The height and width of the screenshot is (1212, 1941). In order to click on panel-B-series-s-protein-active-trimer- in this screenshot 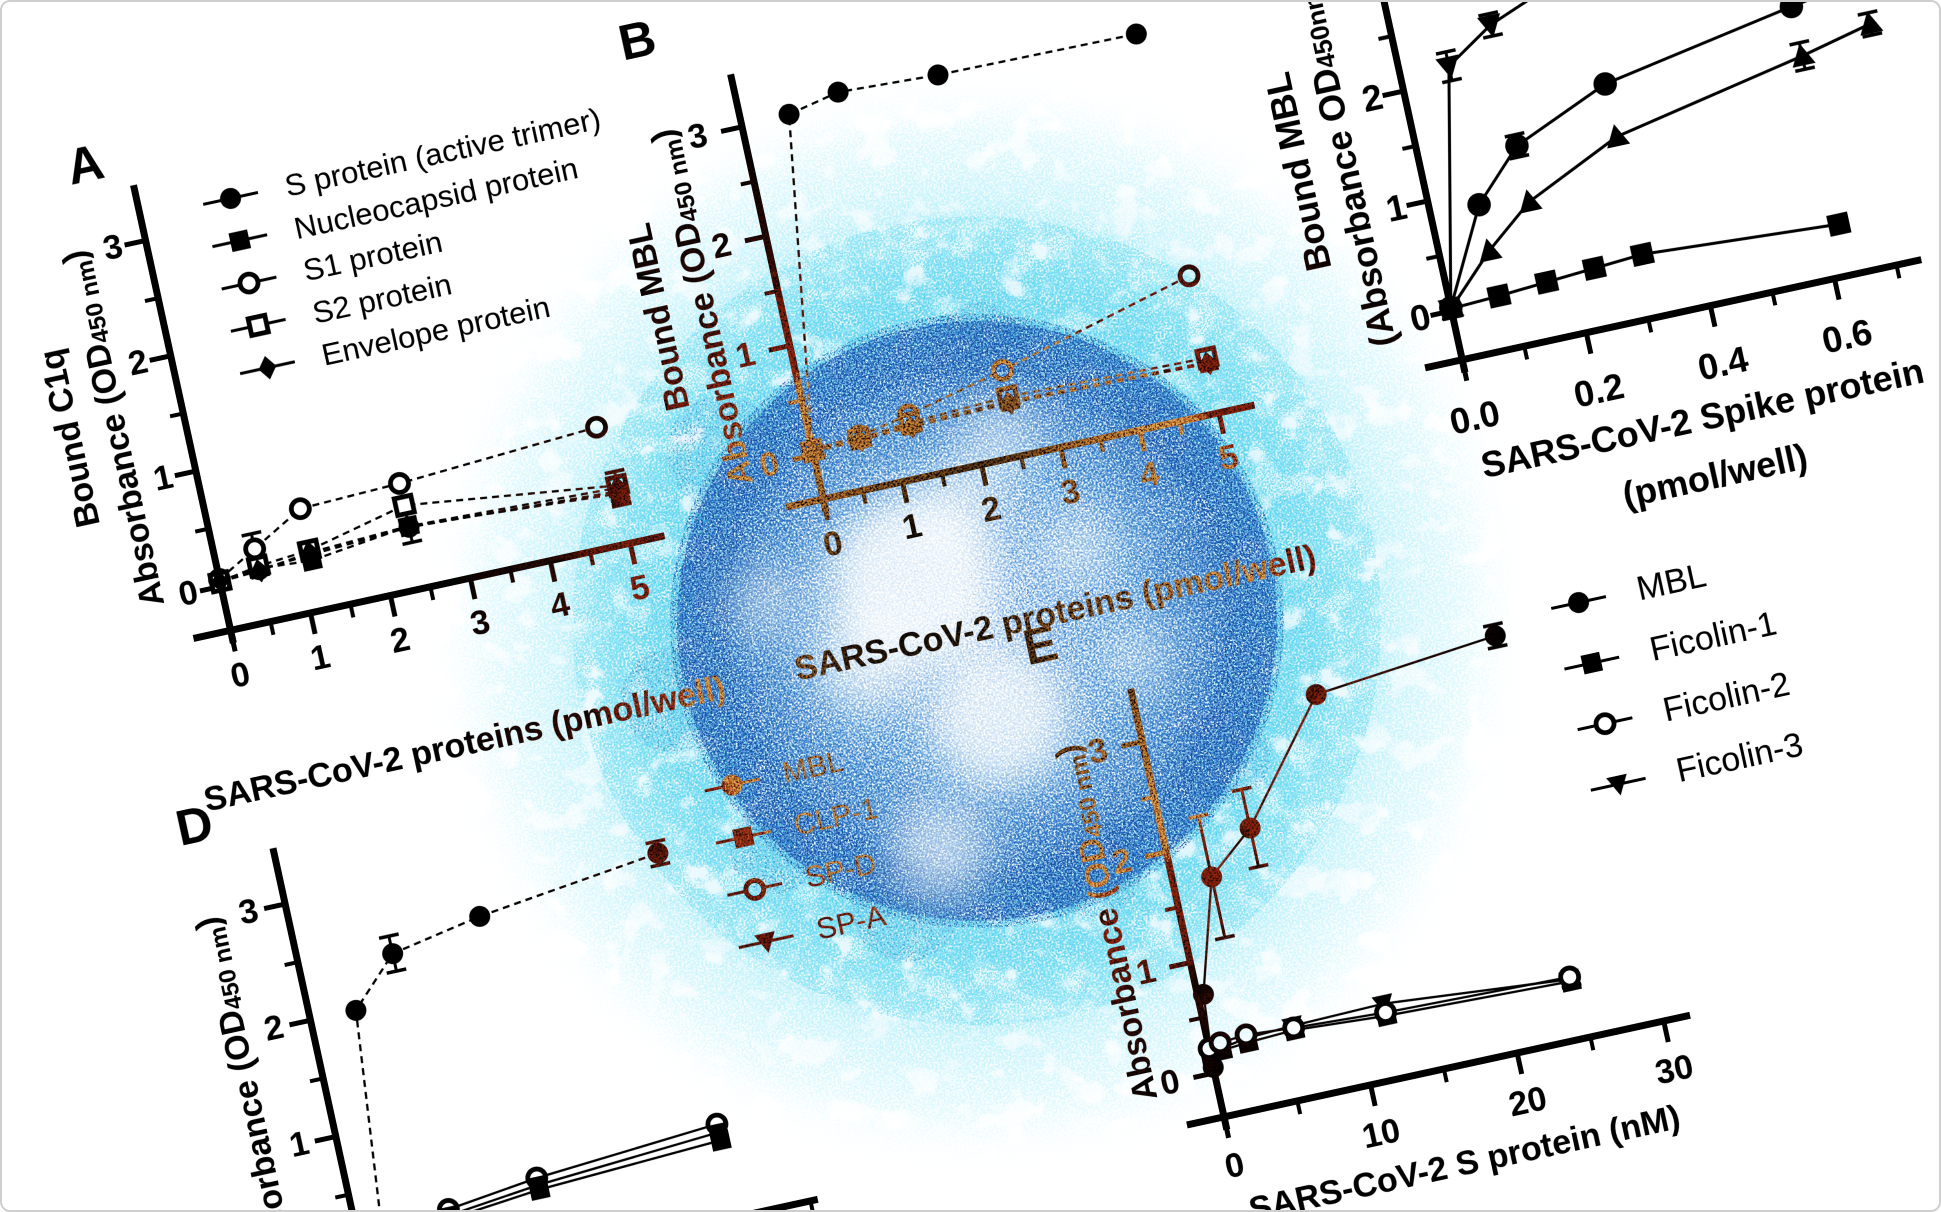, I will do `click(962, 241)`.